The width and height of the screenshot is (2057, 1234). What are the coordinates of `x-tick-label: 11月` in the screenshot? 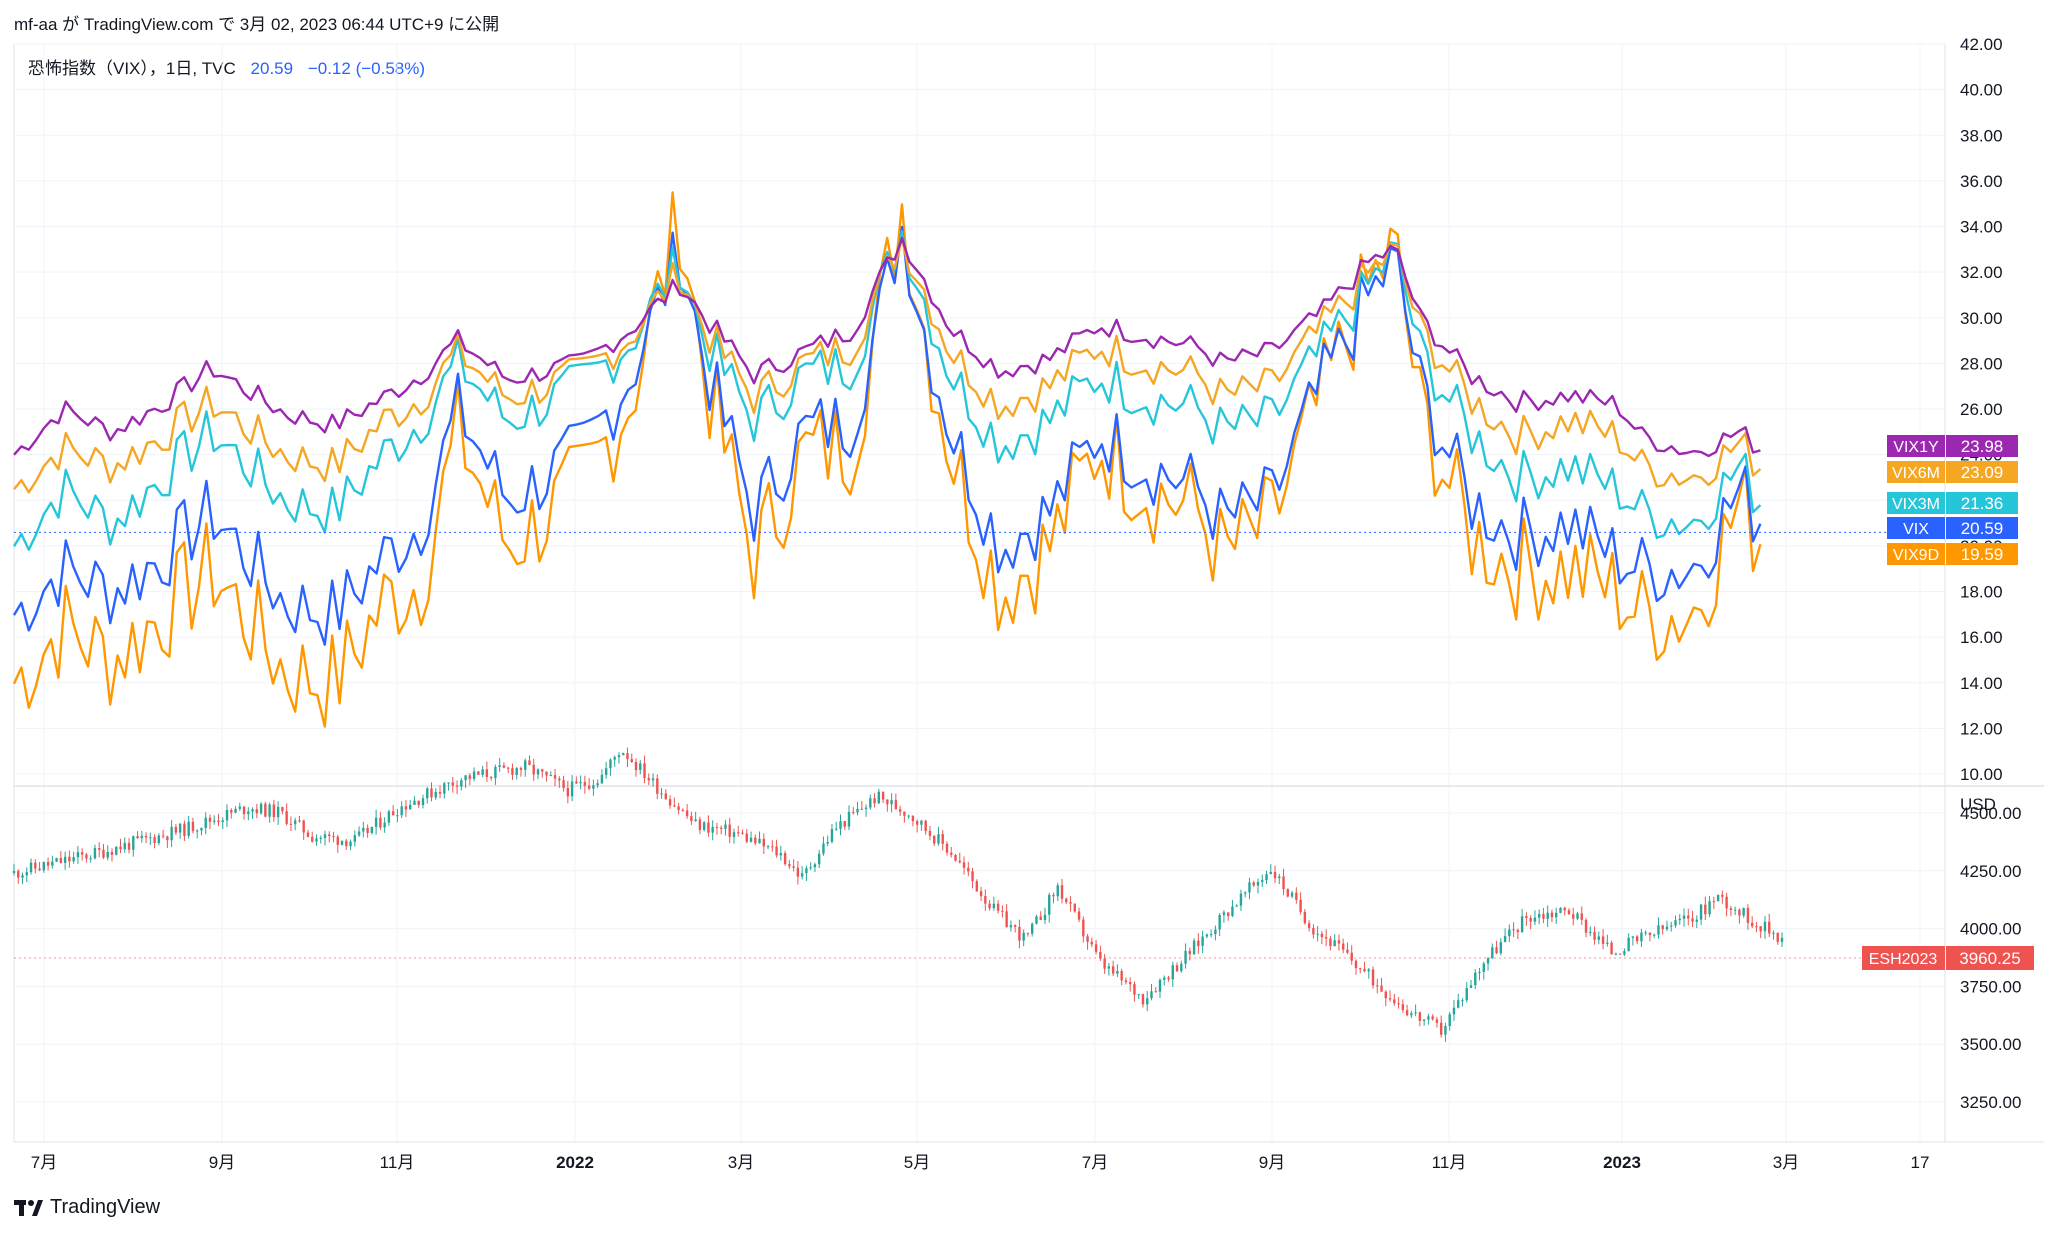 It's located at (397, 1162).